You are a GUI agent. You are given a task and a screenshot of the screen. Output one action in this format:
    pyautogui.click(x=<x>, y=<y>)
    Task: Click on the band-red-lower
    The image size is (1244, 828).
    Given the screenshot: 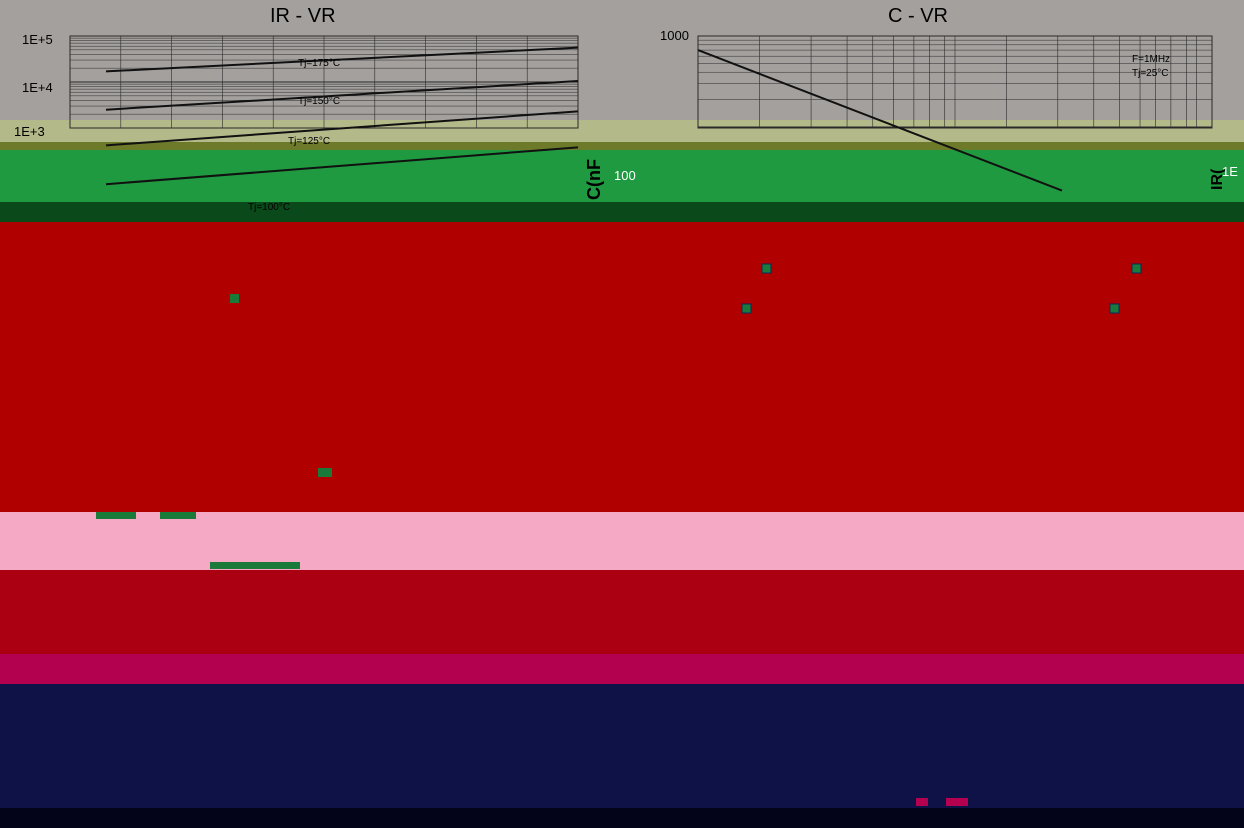 What is the action you would take?
    pyautogui.click(x=622, y=612)
    